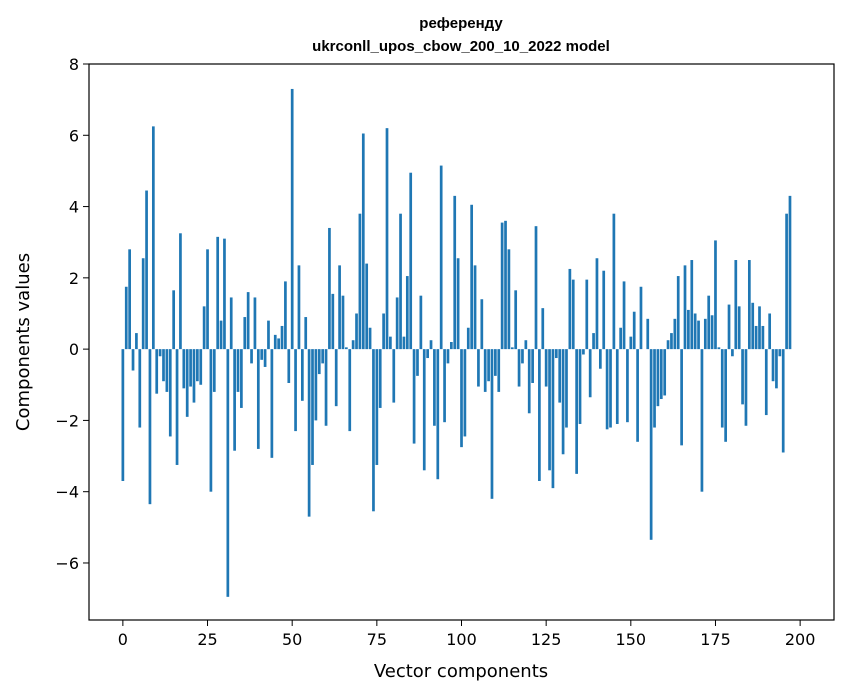 Image resolution: width=847 pixels, height=696 pixels. Describe the element at coordinates (72, 314) in the screenshot. I see `y-axis-ticks: −6 −4 −2 0 2 4 6 8` at that location.